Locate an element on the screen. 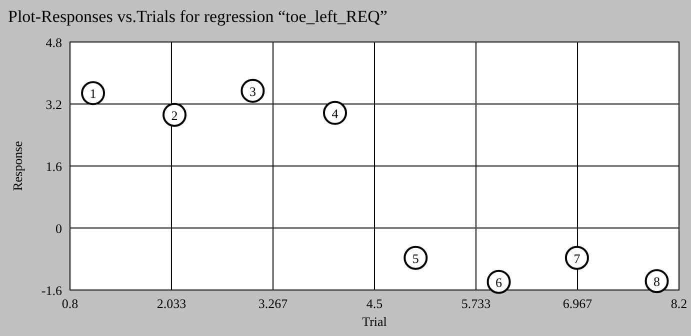 The image size is (691, 336). annotation: 8 is located at coordinates (657, 282).